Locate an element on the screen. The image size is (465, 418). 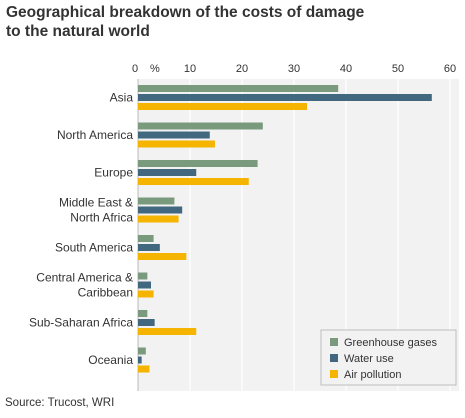
legend-box is located at coordinates (388, 357).